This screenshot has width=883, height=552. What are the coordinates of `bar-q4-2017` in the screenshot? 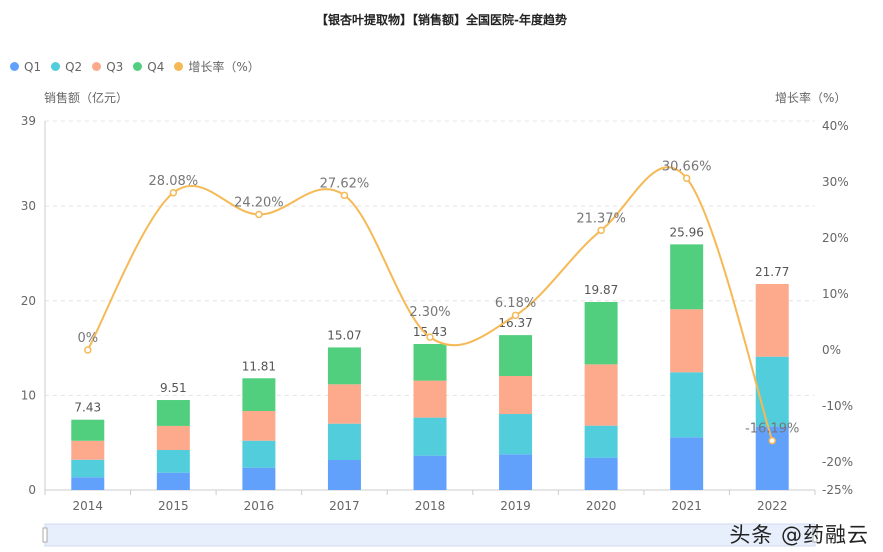 It's located at (344, 366).